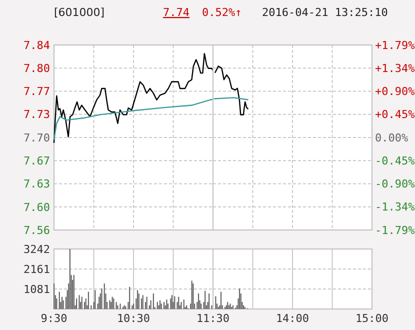 The height and width of the screenshot is (330, 415). I want to click on x-tick-label: 14:00, so click(293, 318).